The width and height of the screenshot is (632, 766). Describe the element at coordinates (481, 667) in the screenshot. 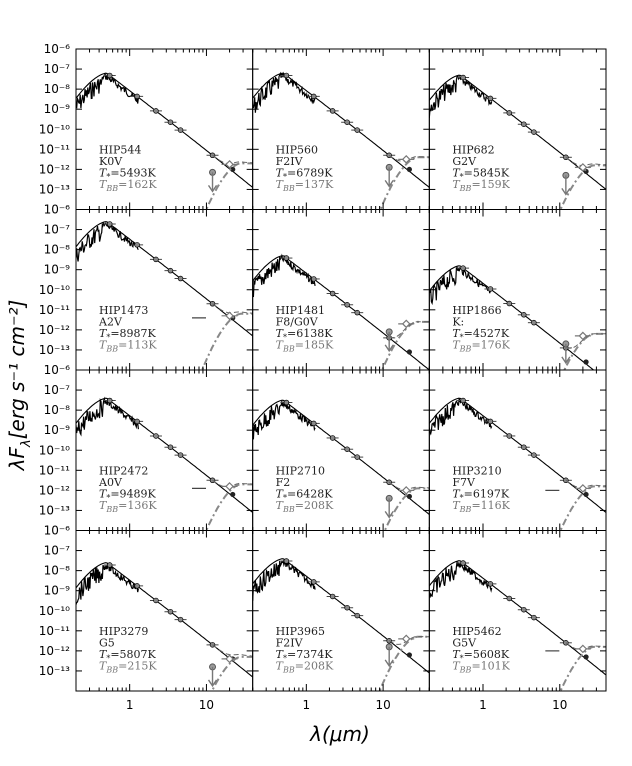

I see `disk-temperature: TBB=101K` at that location.